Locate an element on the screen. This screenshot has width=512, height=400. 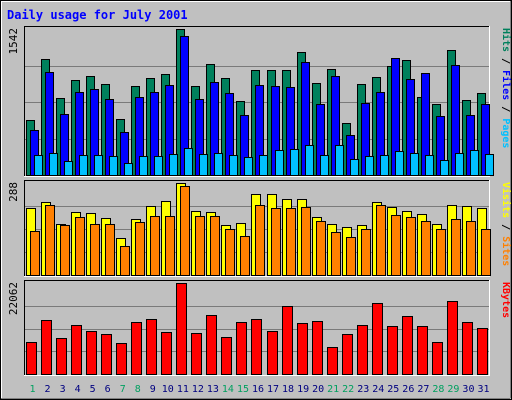
day-label: 7 is located at coordinates (123, 389).